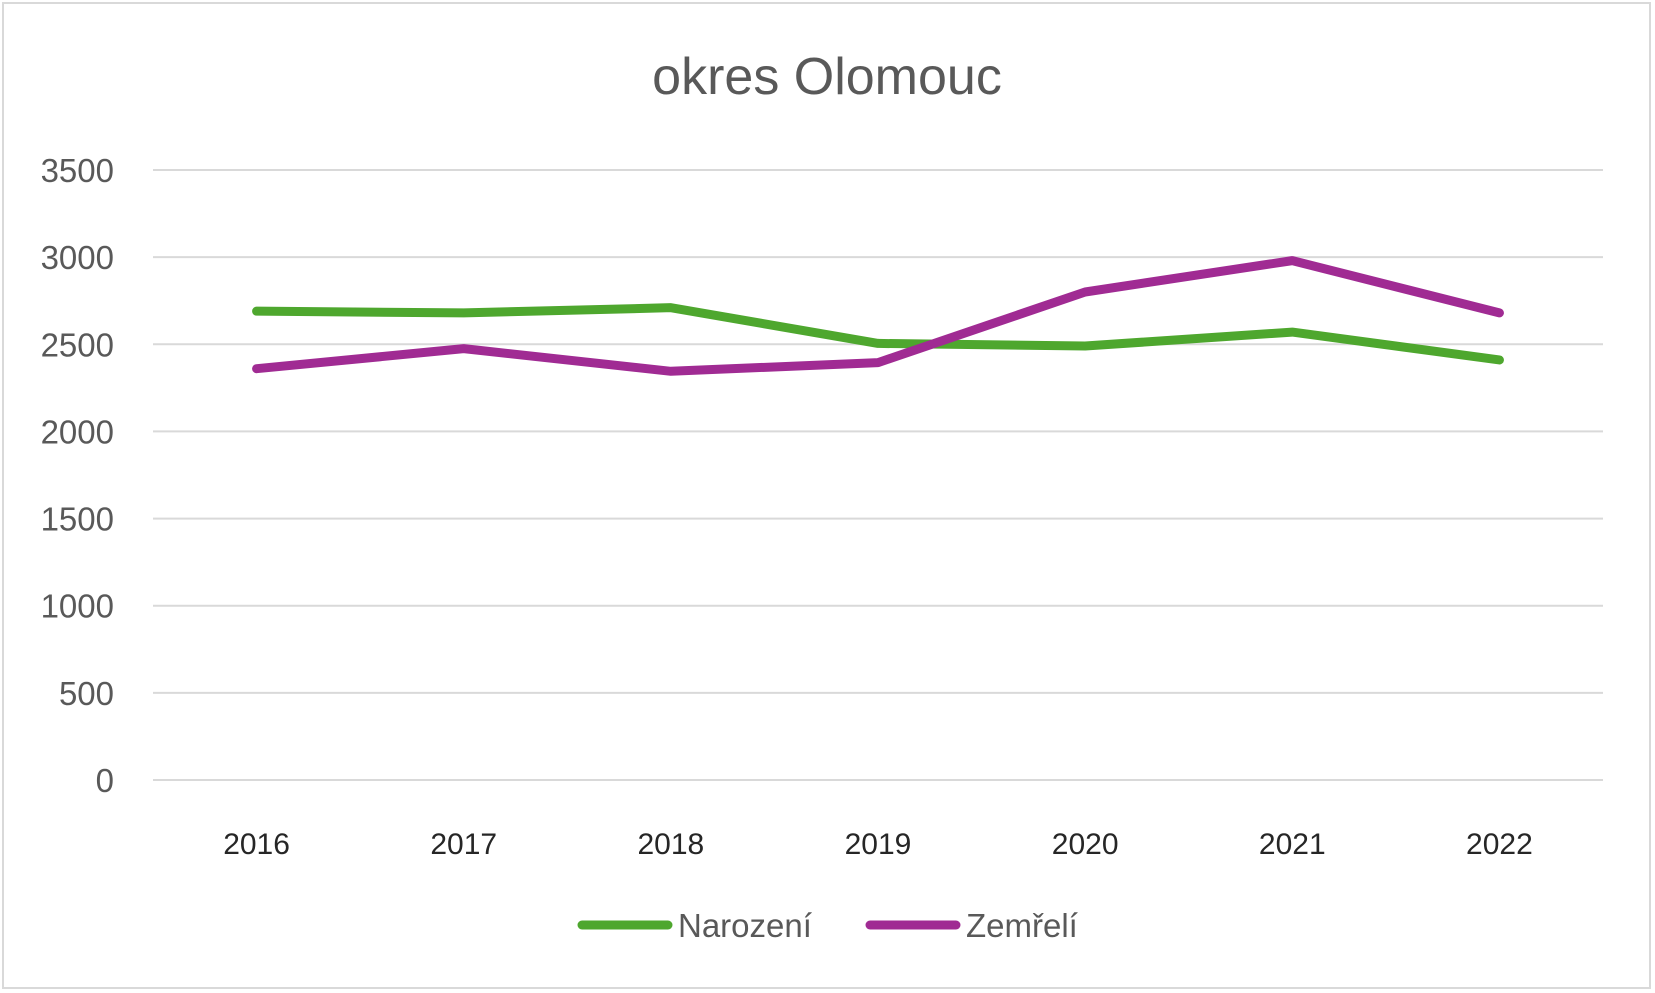  I want to click on y-tick-label: 2000, so click(77, 431).